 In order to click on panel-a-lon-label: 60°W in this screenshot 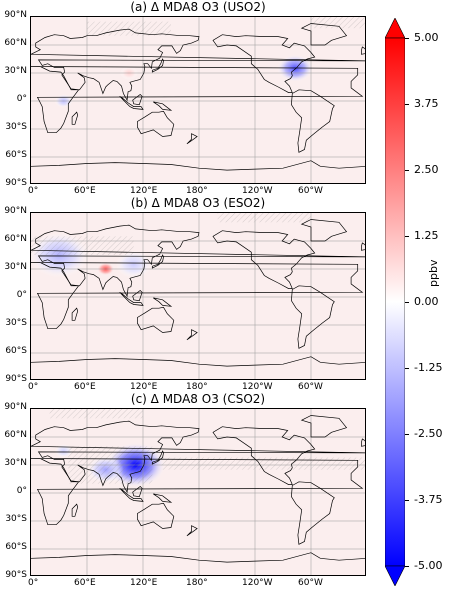, I will do `click(310, 191)`.